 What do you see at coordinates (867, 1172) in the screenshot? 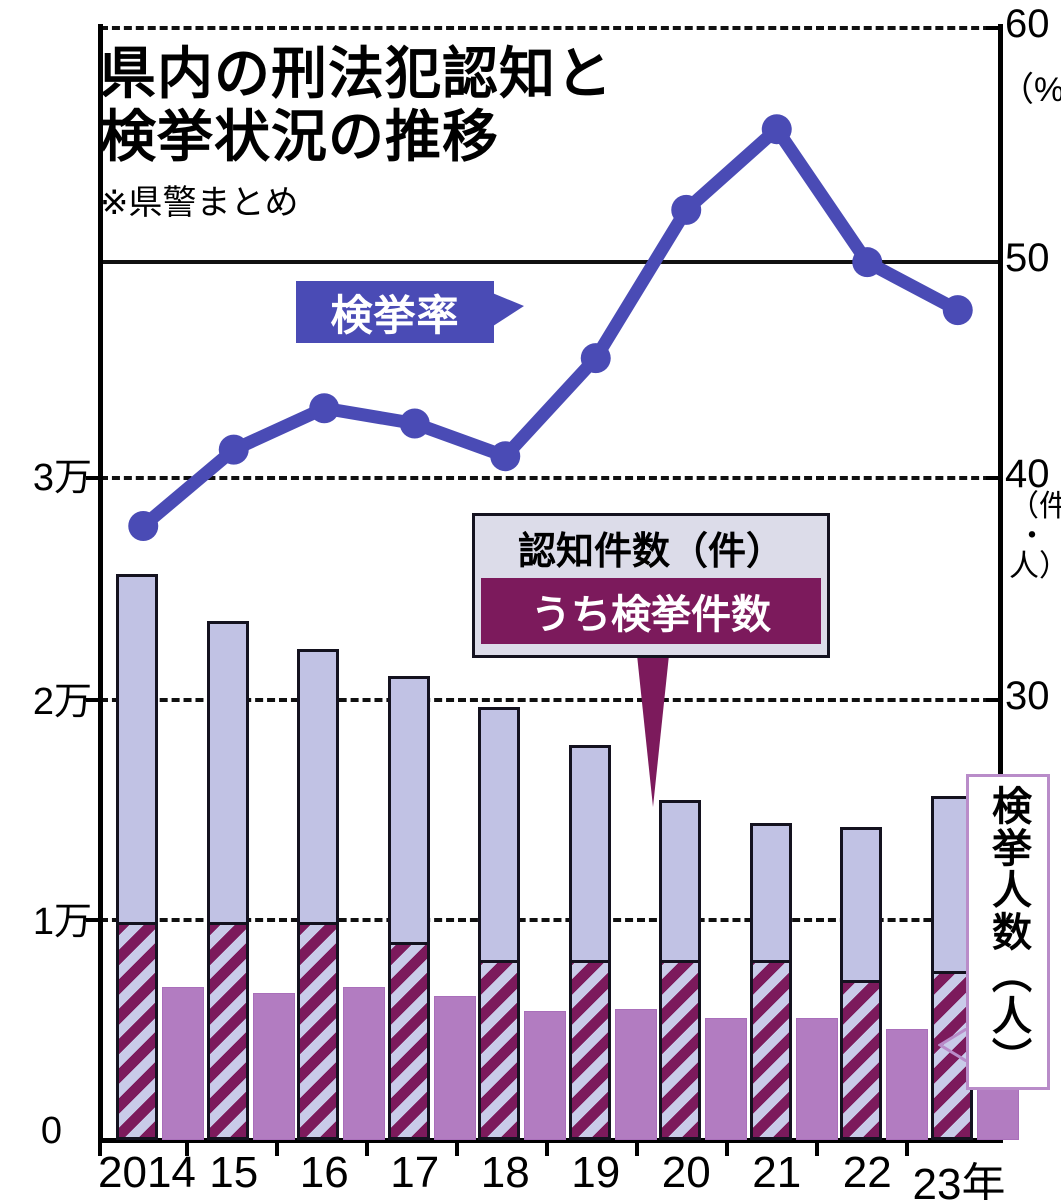
I see `x-axis-label: 22` at bounding box center [867, 1172].